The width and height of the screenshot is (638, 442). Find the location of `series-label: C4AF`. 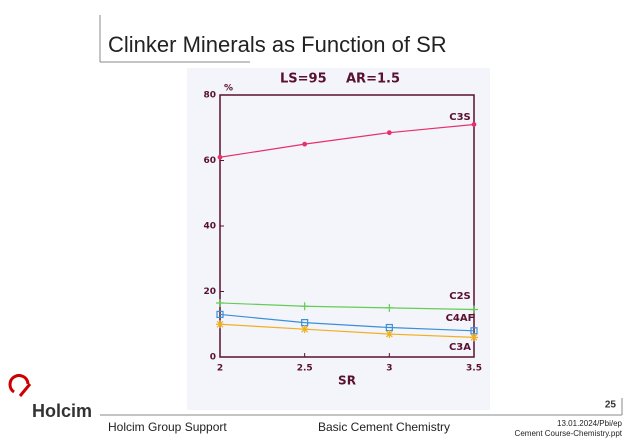

series-label: C4AF is located at coordinates (460, 318).